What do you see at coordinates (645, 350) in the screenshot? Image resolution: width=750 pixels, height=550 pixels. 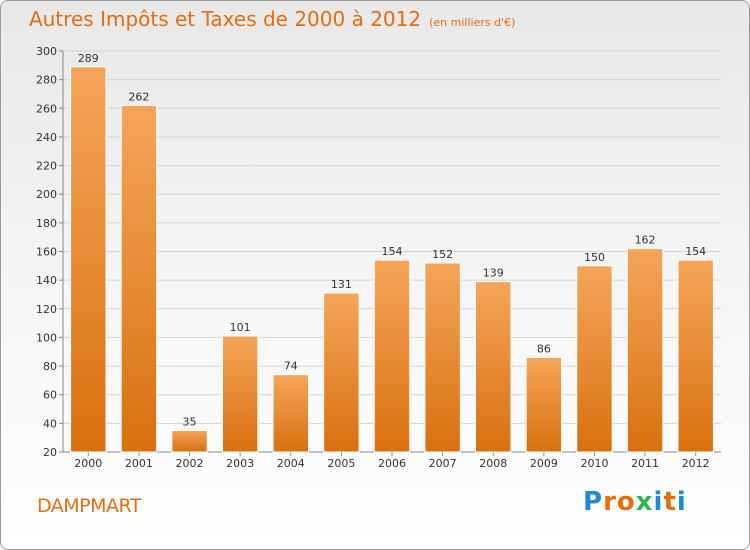 I see `bar-2011` at bounding box center [645, 350].